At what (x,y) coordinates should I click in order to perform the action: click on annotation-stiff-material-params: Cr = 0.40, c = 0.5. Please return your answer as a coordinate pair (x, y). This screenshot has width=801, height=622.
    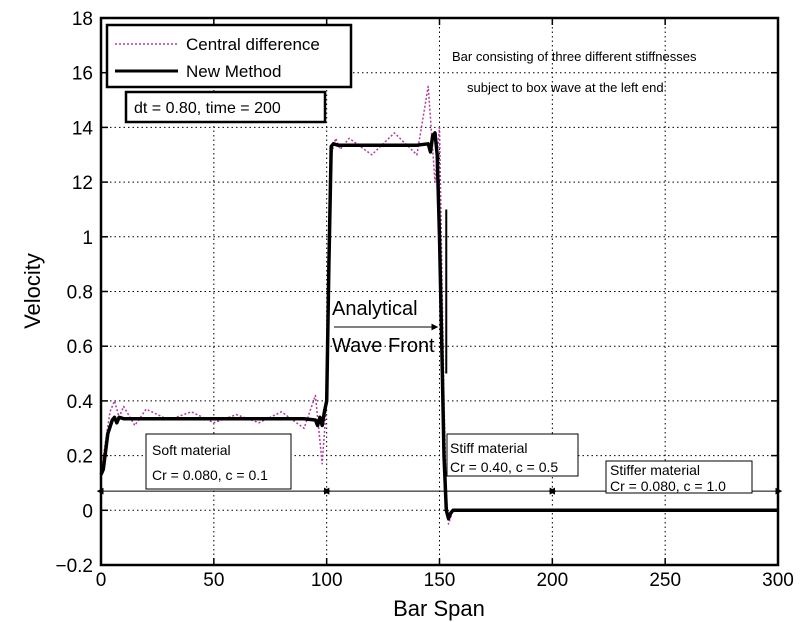
    Looking at the image, I should click on (504, 467).